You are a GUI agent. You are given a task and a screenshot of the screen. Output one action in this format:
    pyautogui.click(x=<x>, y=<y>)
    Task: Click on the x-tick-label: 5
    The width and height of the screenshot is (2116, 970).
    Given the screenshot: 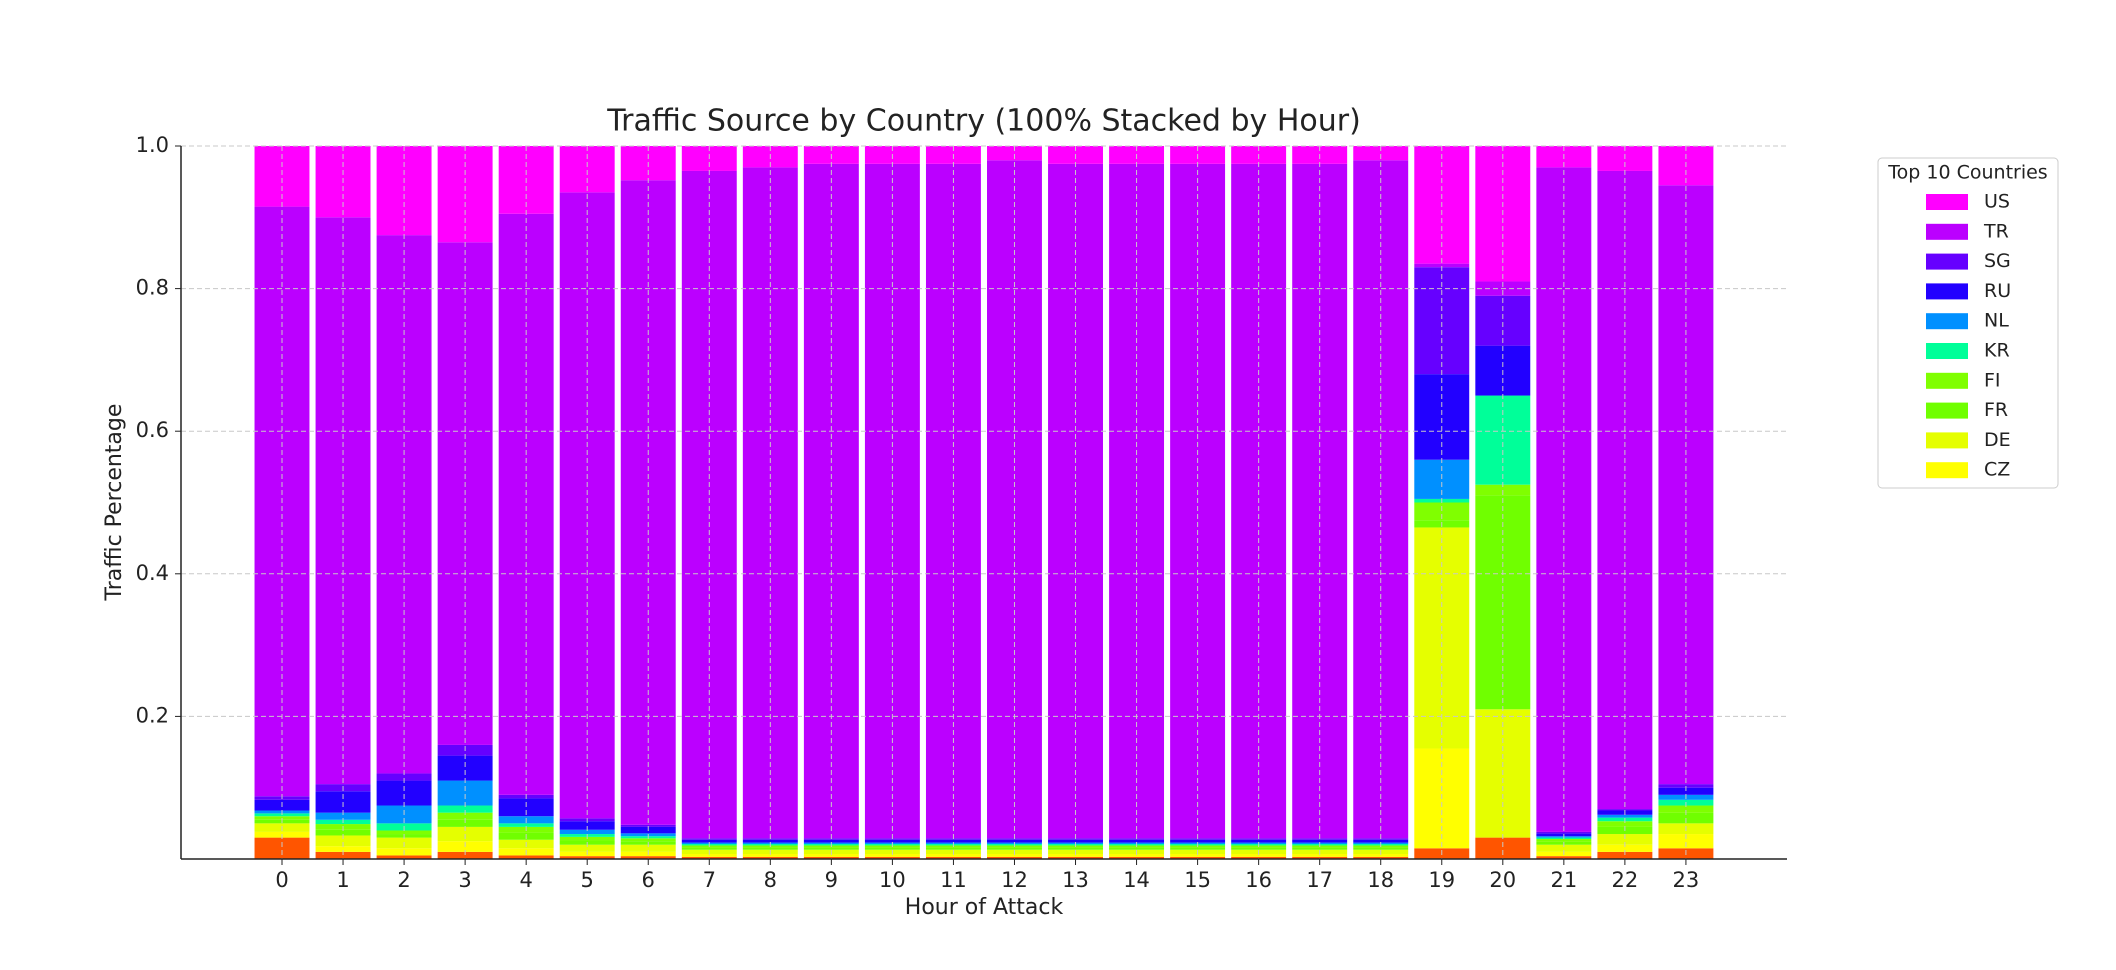 What is the action you would take?
    pyautogui.click(x=587, y=880)
    